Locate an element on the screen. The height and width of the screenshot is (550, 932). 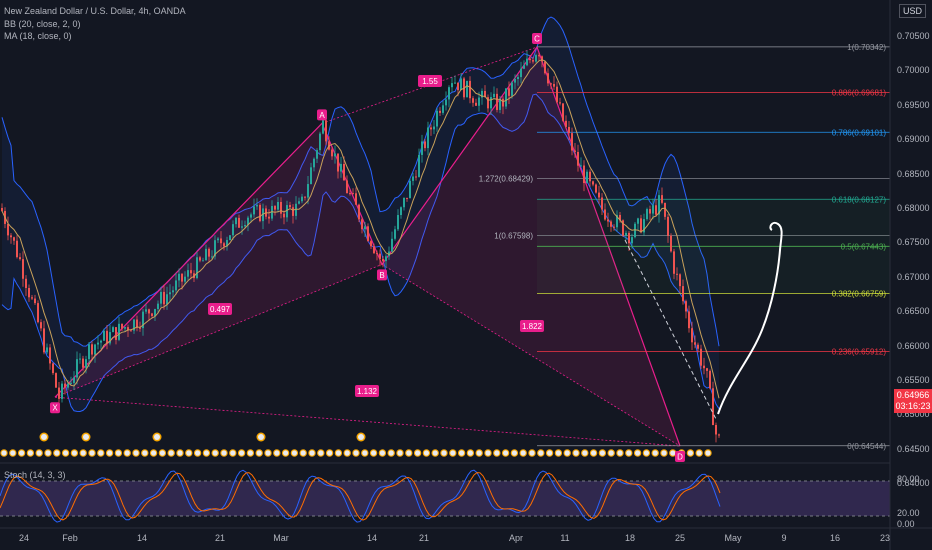
freehand-drawing is located at coordinates (750, 318).